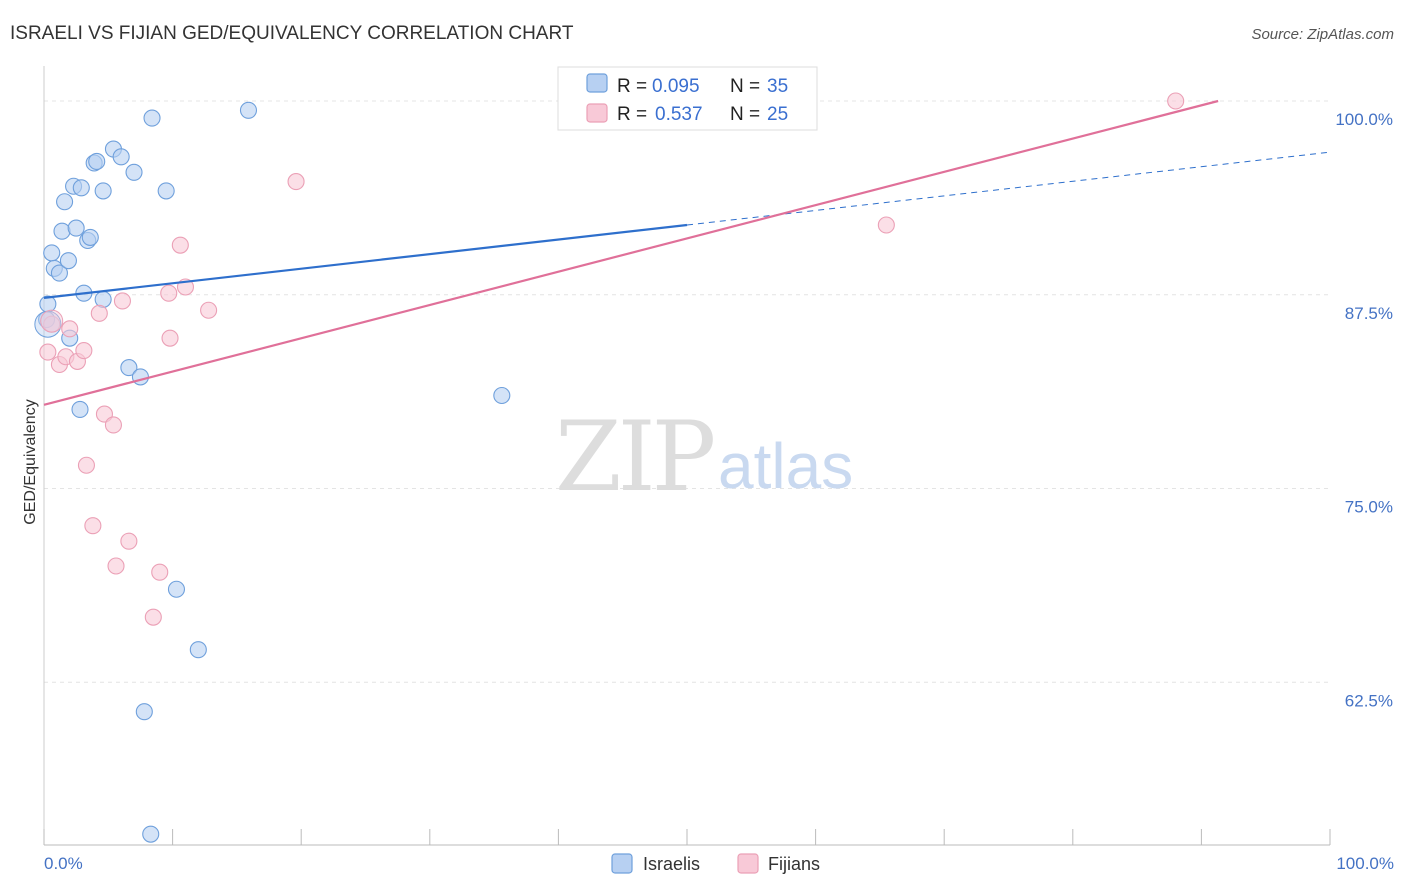 This screenshot has height=892, width=1406. What do you see at coordinates (785, 466) in the screenshot?
I see `watermark-atlas: atlas` at bounding box center [785, 466].